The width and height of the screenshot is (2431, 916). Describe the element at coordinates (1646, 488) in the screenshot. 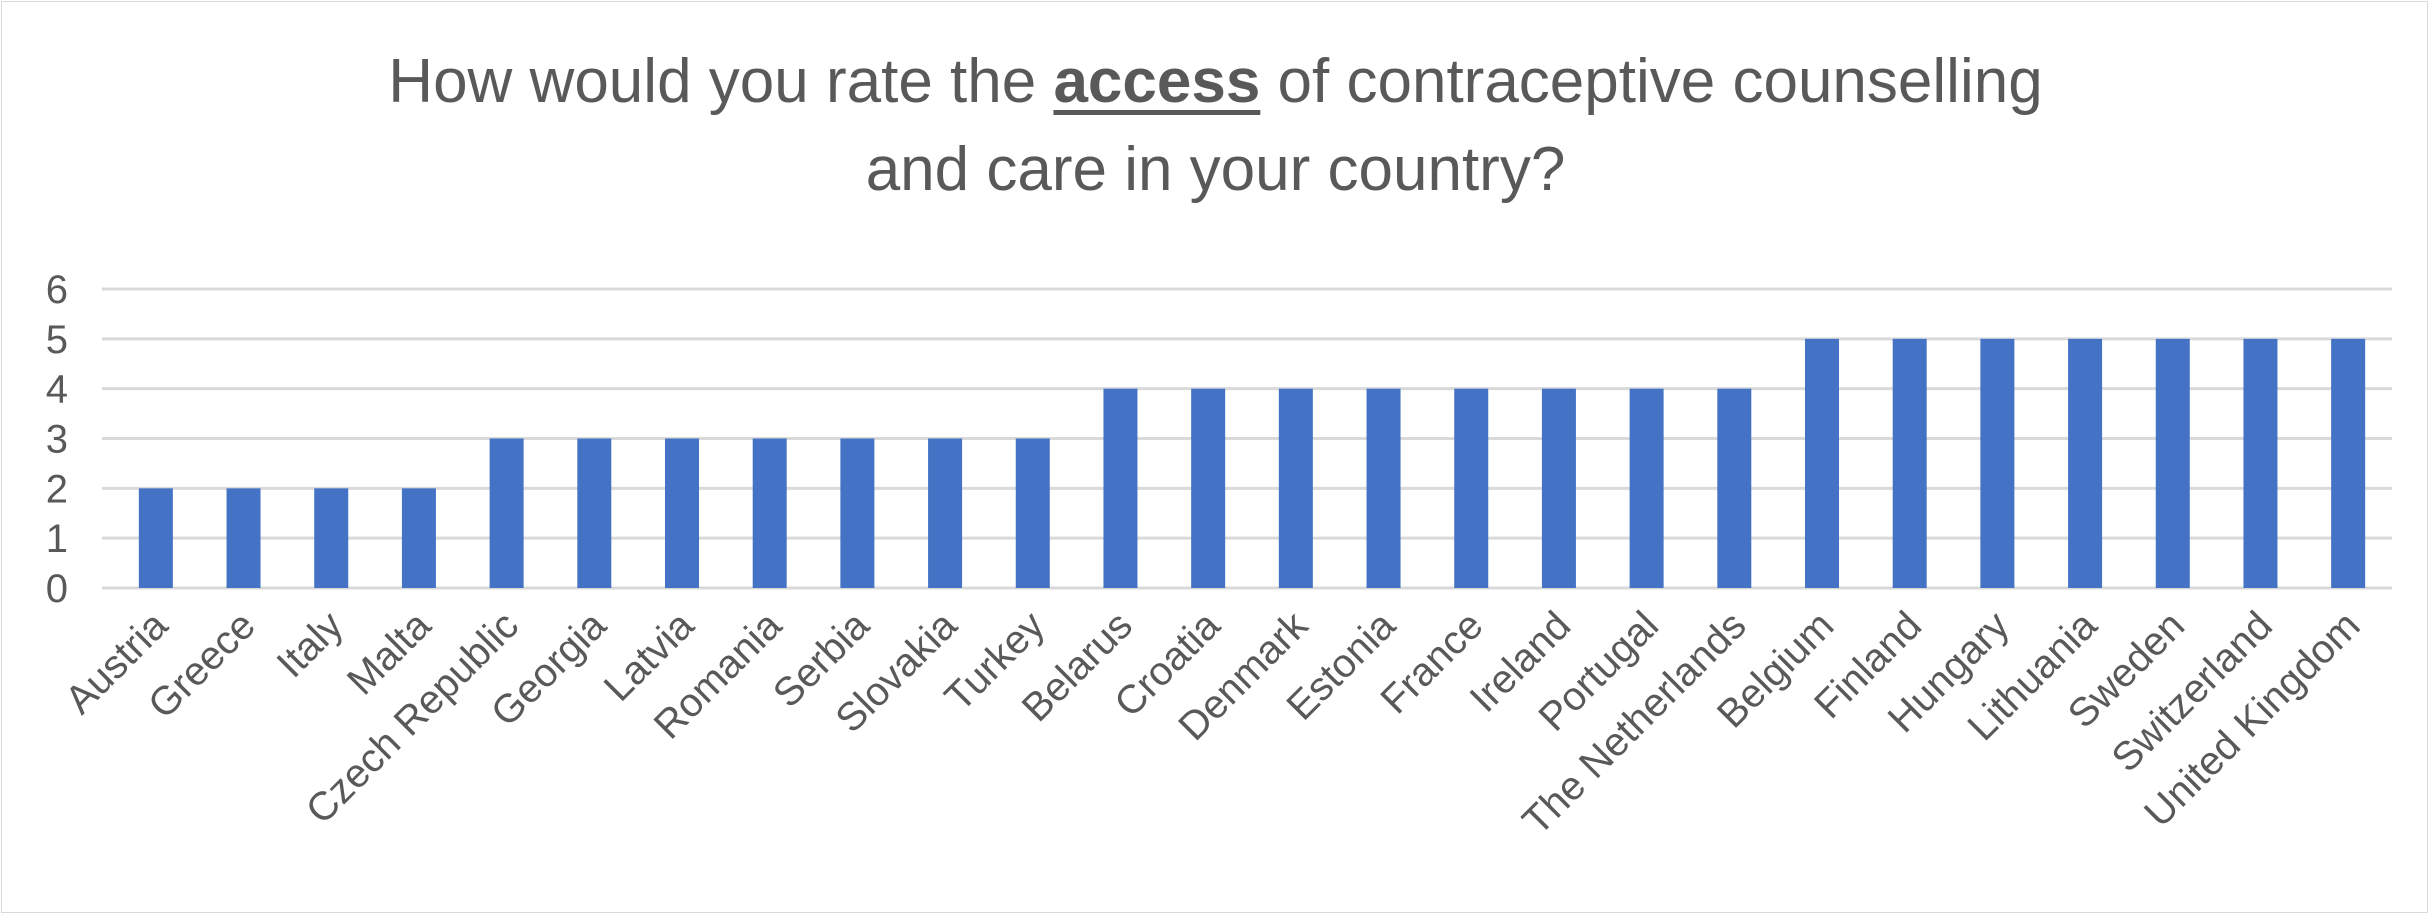

I see `bar-portugal` at that location.